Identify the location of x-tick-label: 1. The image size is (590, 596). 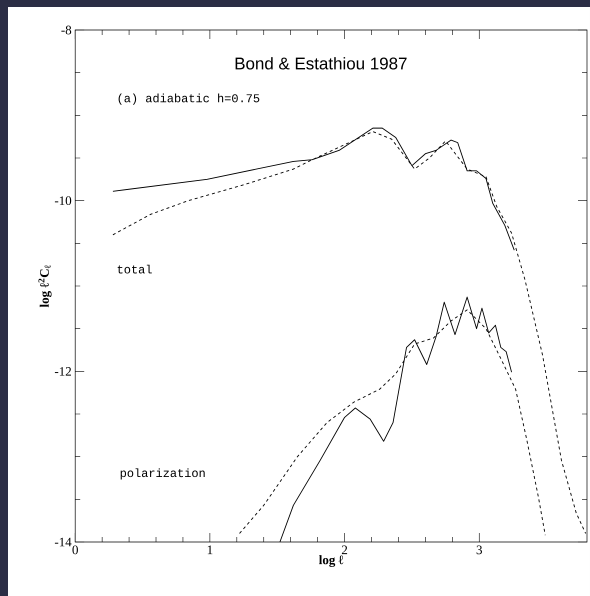
(210, 550).